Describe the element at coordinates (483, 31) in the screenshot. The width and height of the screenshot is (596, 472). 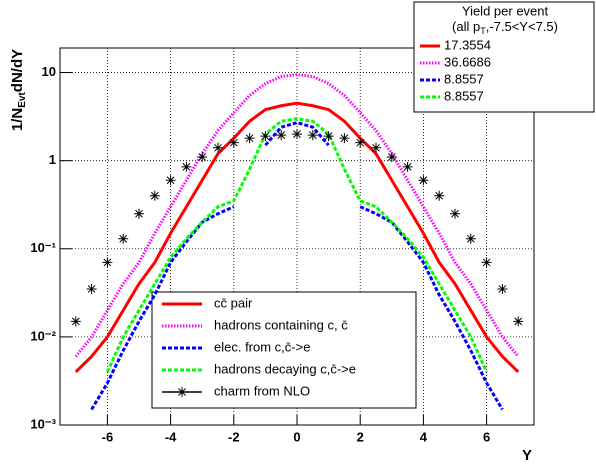
I see `subtitle-sub: T` at that location.